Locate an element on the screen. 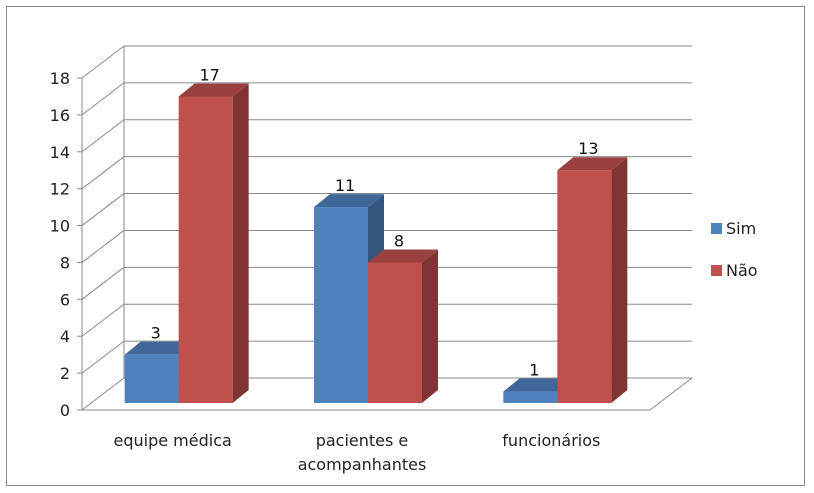 The height and width of the screenshot is (493, 814). legend-label: Não is located at coordinates (742, 270).